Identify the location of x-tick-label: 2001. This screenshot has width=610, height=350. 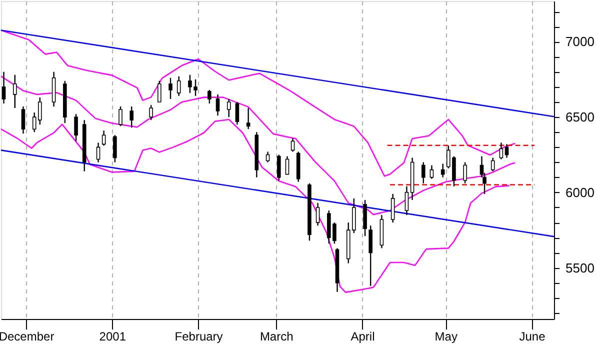
(112, 337).